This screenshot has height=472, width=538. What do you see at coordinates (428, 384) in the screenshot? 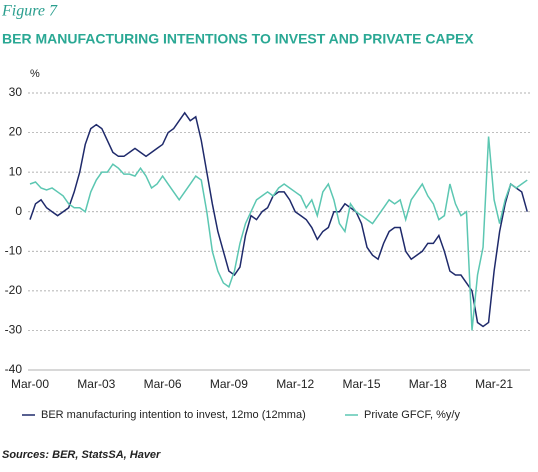
I see `x-tick-label: Mar-18` at bounding box center [428, 384].